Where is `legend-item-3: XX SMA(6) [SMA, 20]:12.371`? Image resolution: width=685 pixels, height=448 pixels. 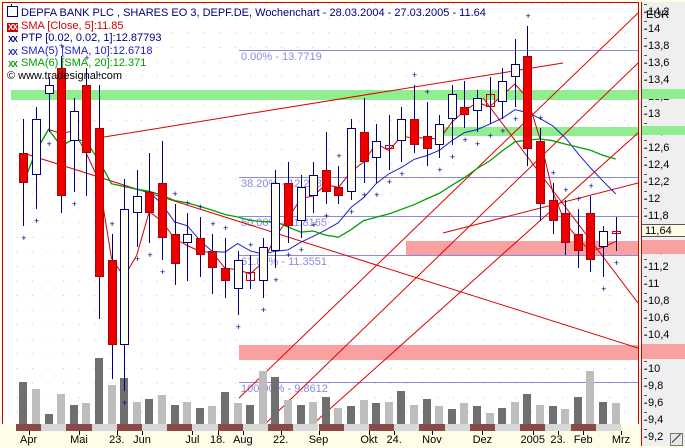 legend-item-3: XX SMA(6) [SMA, 20]:12.371 is located at coordinates (246, 63).